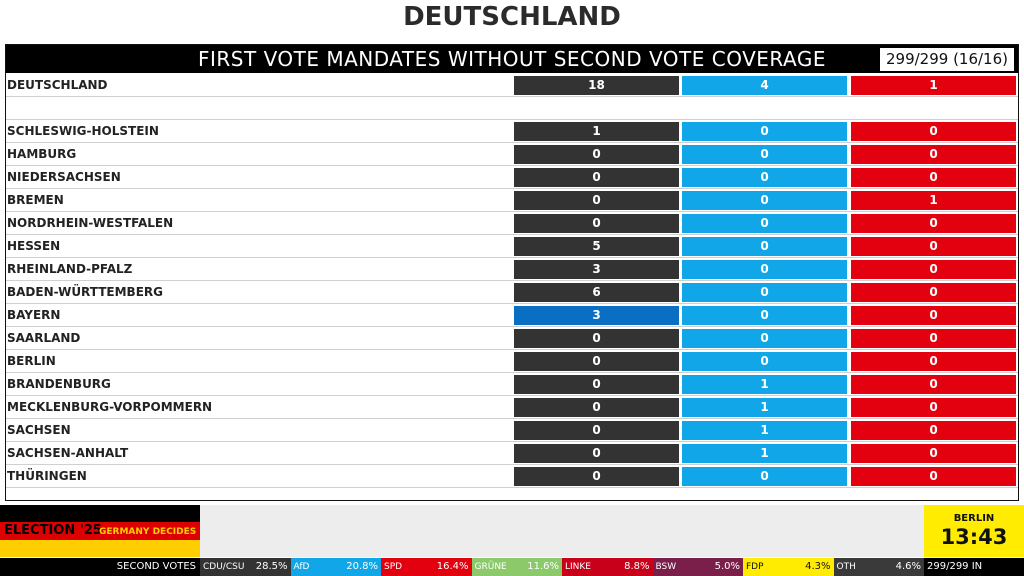  What do you see at coordinates (39, 430) in the screenshot?
I see `row-label: SACHSEN` at bounding box center [39, 430].